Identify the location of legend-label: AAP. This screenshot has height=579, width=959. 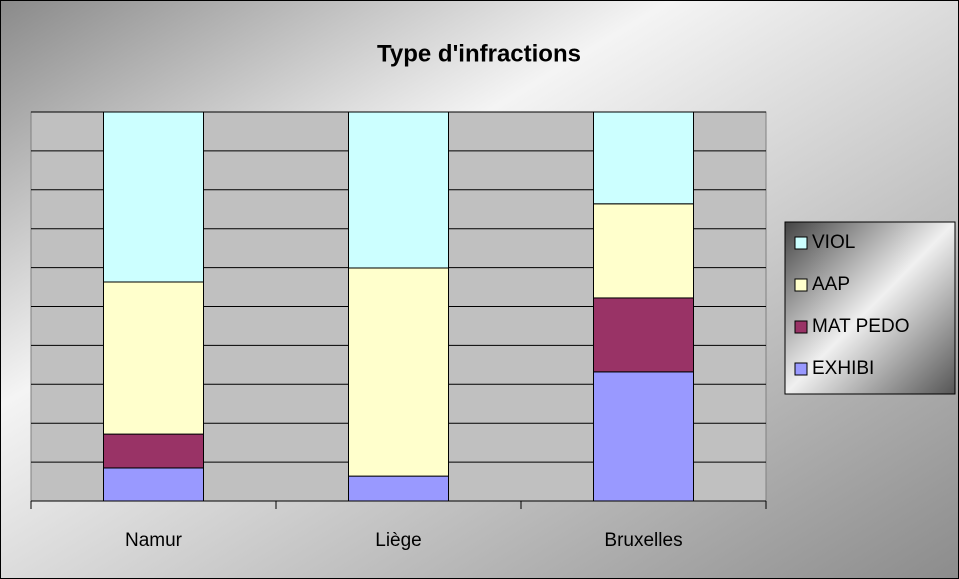
(831, 284).